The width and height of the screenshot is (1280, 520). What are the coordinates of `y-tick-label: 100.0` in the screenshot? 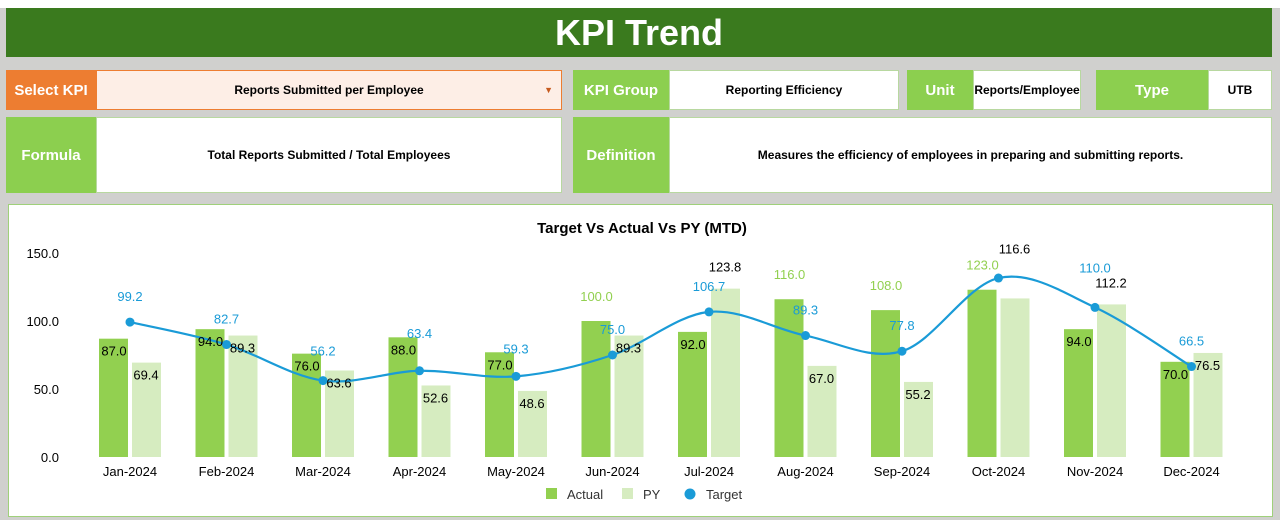 It's located at (42, 321).